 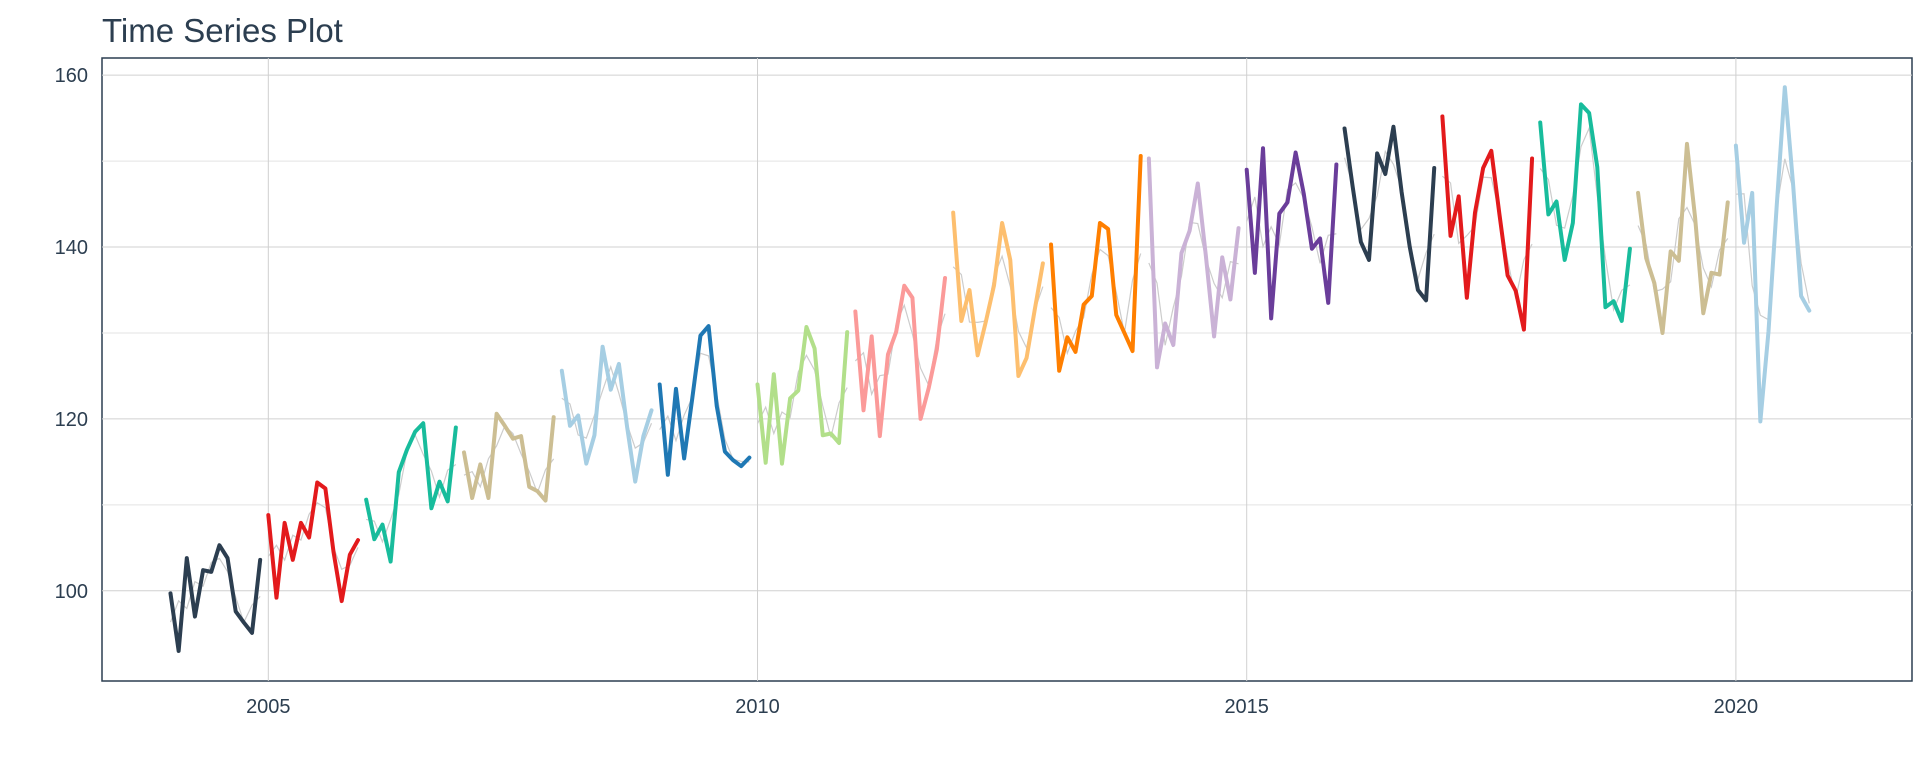 I want to click on y-tick-label: 140, so click(x=71, y=248).